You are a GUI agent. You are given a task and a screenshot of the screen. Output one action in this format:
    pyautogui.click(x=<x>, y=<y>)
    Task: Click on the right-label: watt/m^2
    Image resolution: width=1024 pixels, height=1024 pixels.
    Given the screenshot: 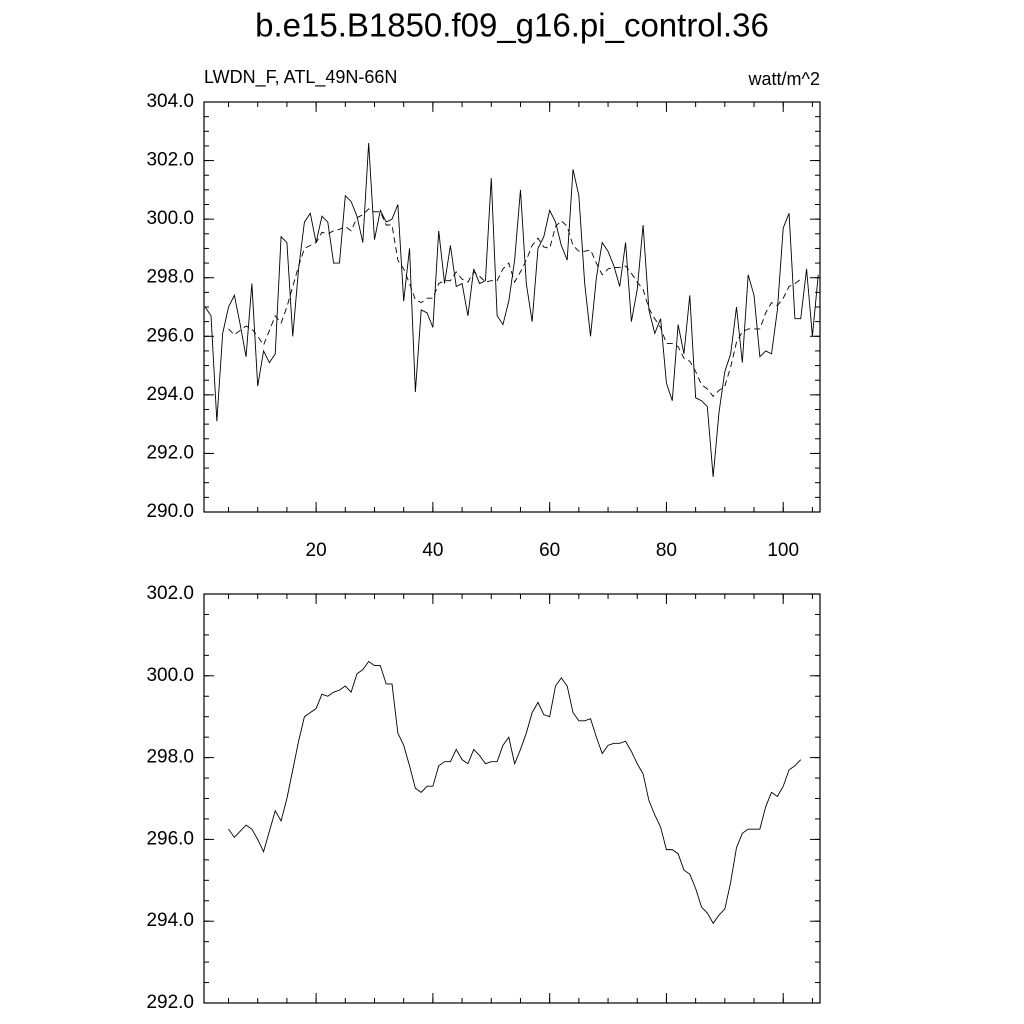 What is the action you would take?
    pyautogui.click(x=784, y=79)
    